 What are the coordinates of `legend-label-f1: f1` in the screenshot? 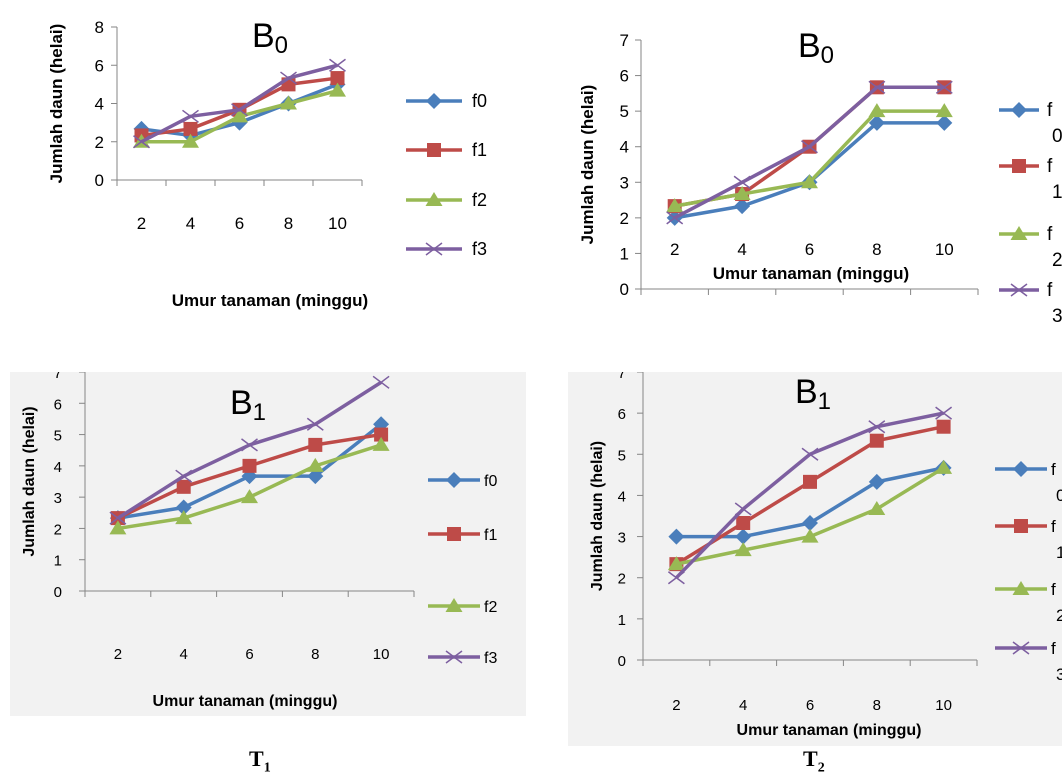 It's located at (490, 535).